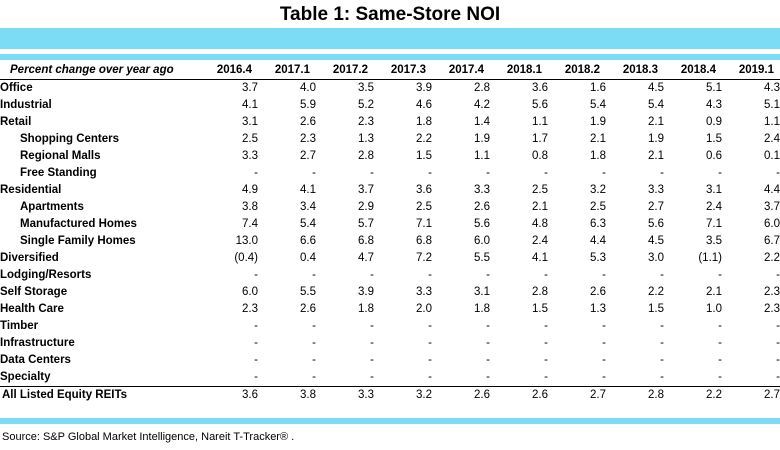 Image resolution: width=780 pixels, height=450 pixels. I want to click on table-title: Table 1: Same-Store NOI, so click(390, 14).